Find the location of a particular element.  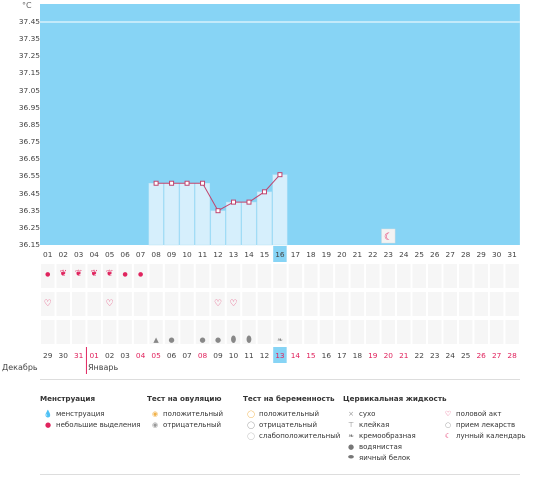

cycle-day-label: 22 is located at coordinates (373, 254).